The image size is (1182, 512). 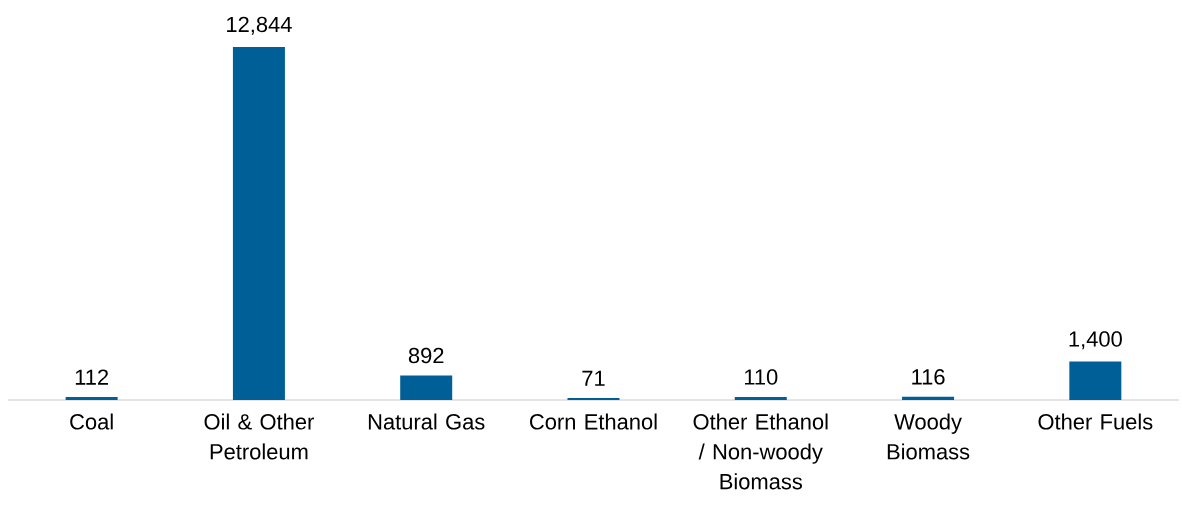 I want to click on x-tick-label: Oil & Other Petroleum, so click(x=259, y=436).